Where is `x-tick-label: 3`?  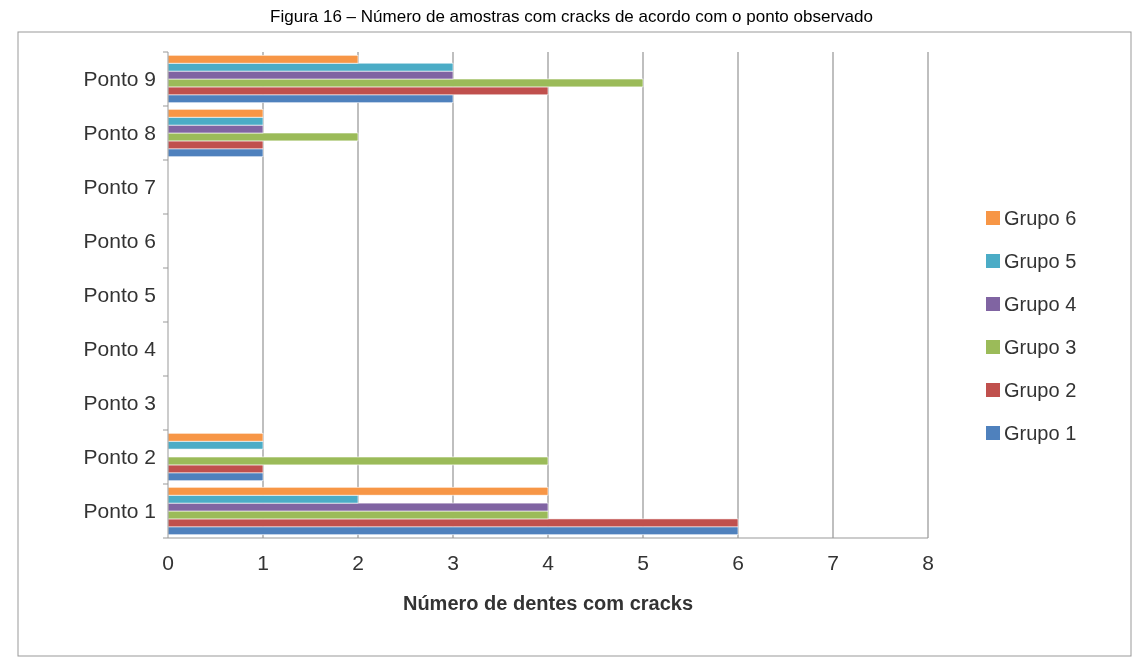
x-tick-label: 3 is located at coordinates (453, 562).